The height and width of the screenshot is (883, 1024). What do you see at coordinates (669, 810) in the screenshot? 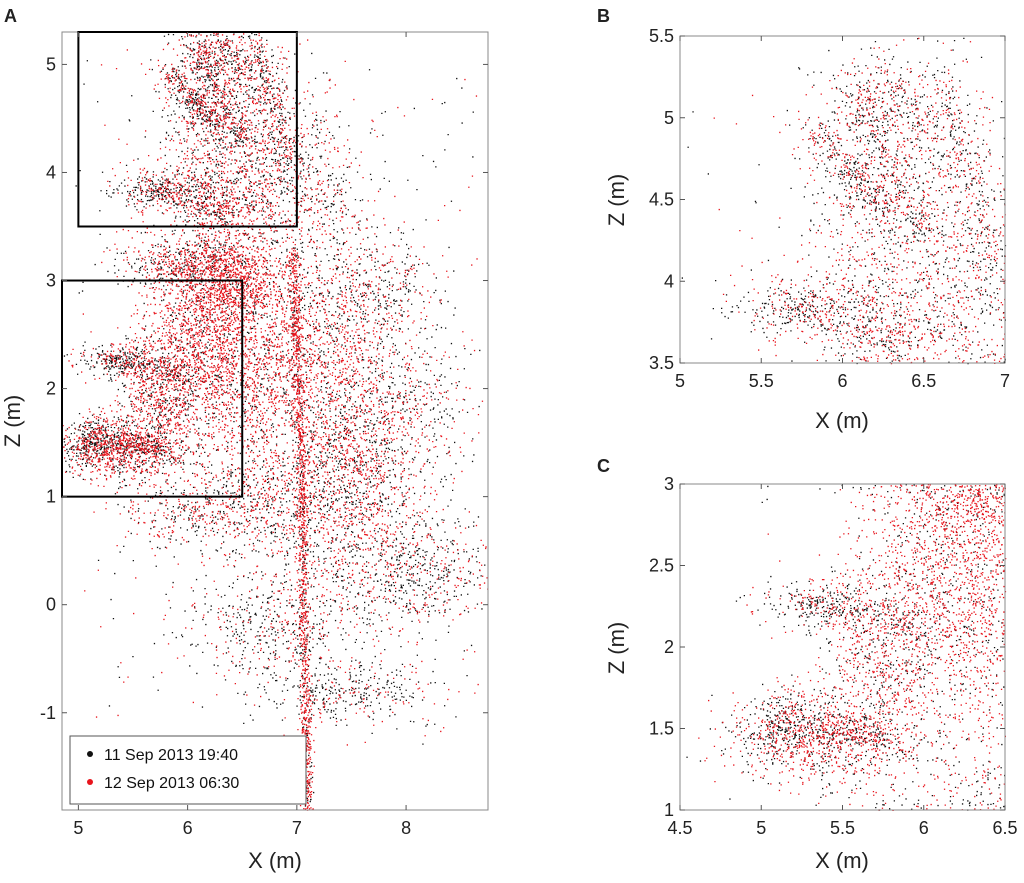
I see `panel-c-y-tick-label: 1` at bounding box center [669, 810].